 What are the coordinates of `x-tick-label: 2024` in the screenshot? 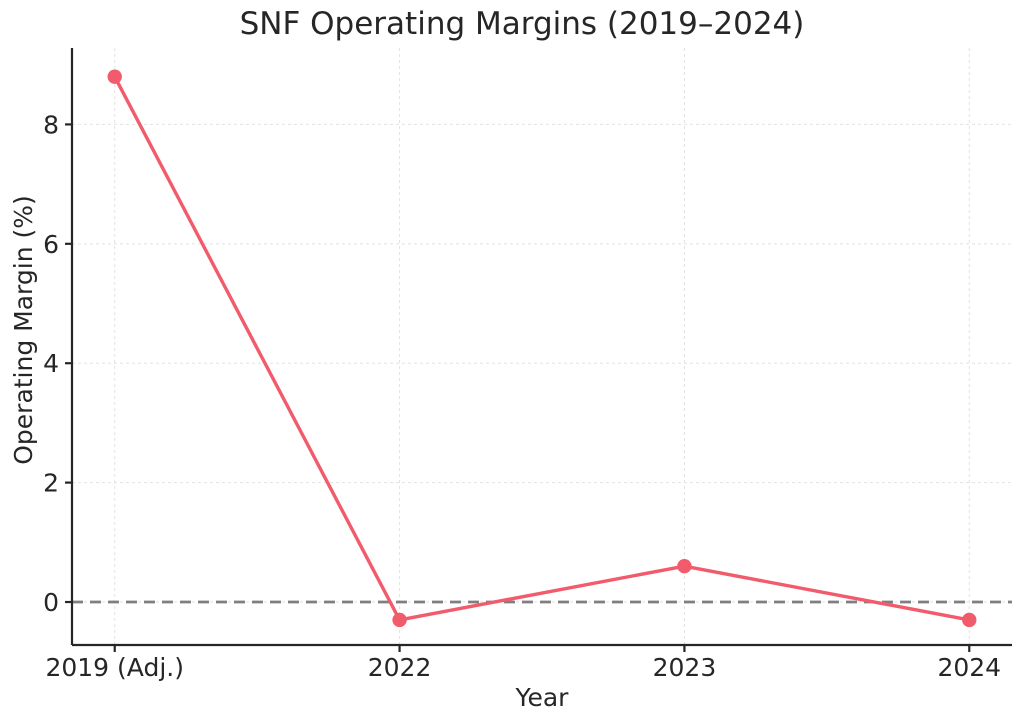 It's located at (969, 667).